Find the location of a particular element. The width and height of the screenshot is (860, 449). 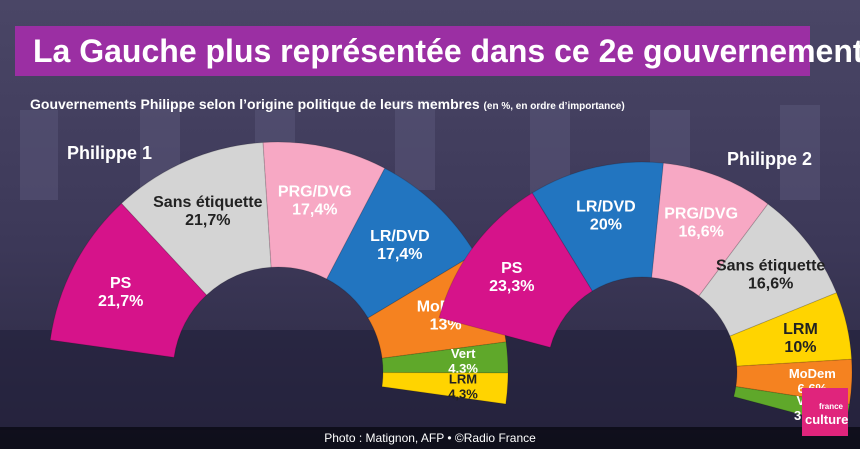

chart-1-label-ps: PS 21,7% is located at coordinates (120, 292).